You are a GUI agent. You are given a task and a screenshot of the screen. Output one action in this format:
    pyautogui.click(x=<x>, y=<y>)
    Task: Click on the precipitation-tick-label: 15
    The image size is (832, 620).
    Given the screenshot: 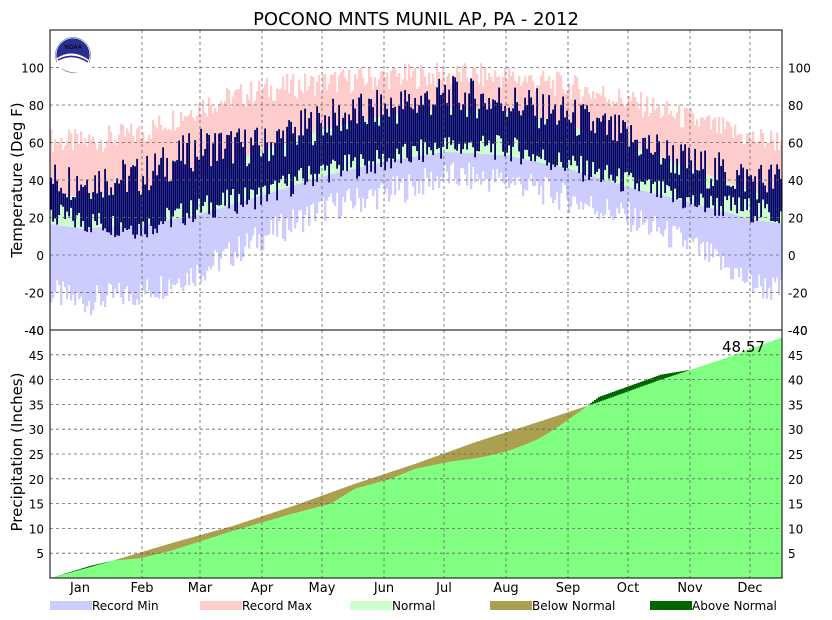 What is the action you would take?
    pyautogui.click(x=36, y=505)
    